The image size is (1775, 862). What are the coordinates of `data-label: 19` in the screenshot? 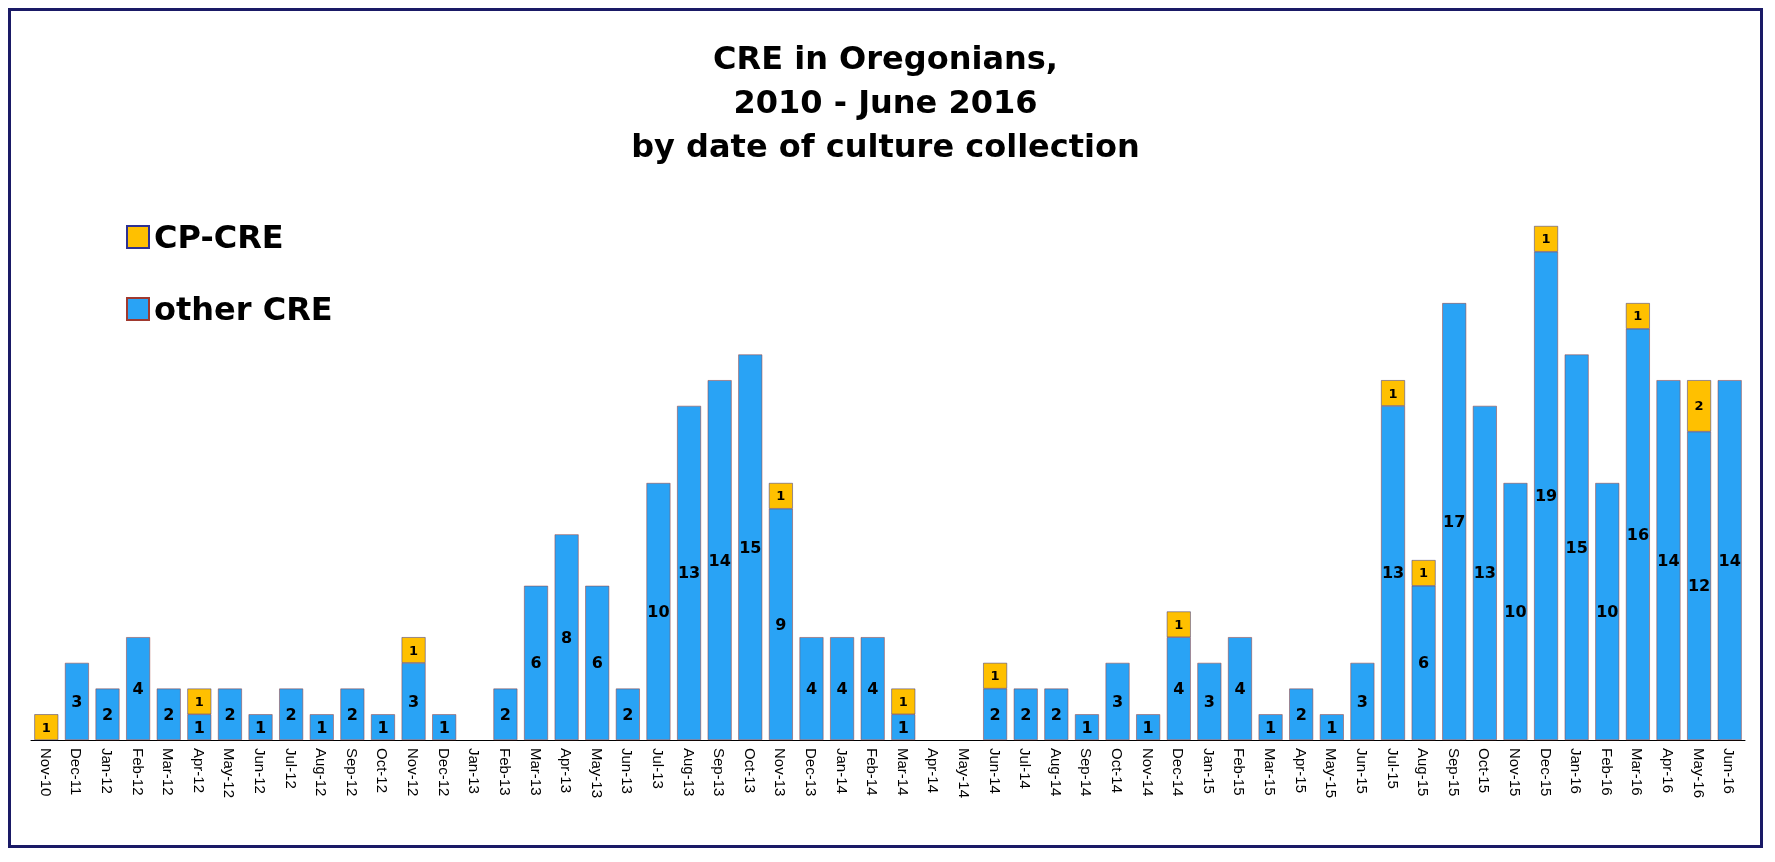 It's located at (1546, 496).